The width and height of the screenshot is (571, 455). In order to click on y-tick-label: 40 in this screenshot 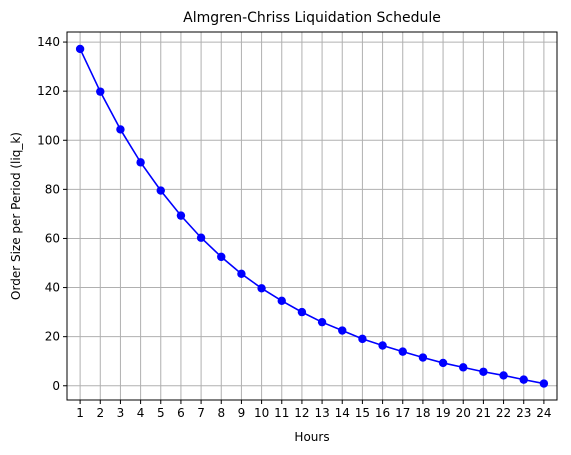, I will do `click(52, 288)`.